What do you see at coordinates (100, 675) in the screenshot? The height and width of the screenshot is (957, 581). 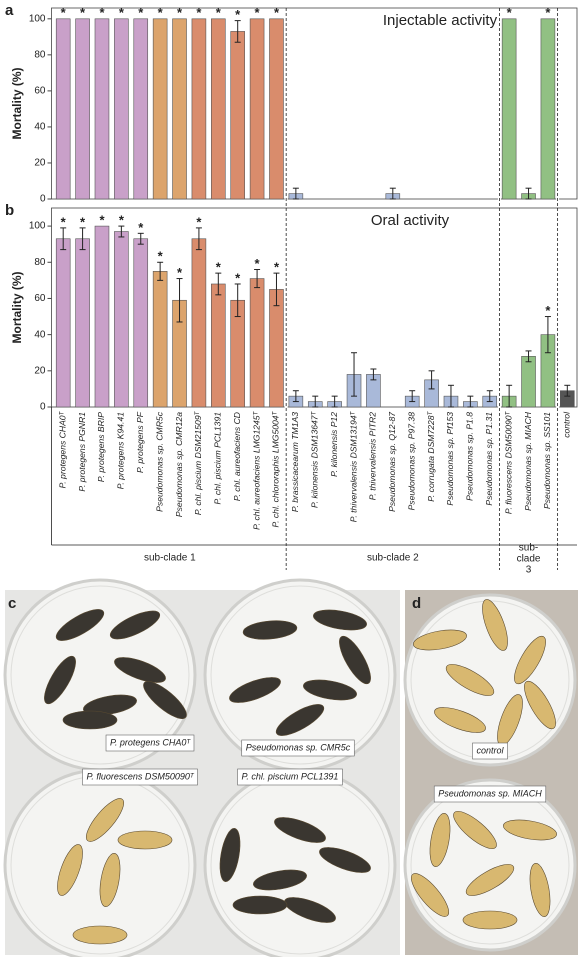 I see `petri-rim` at bounding box center [100, 675].